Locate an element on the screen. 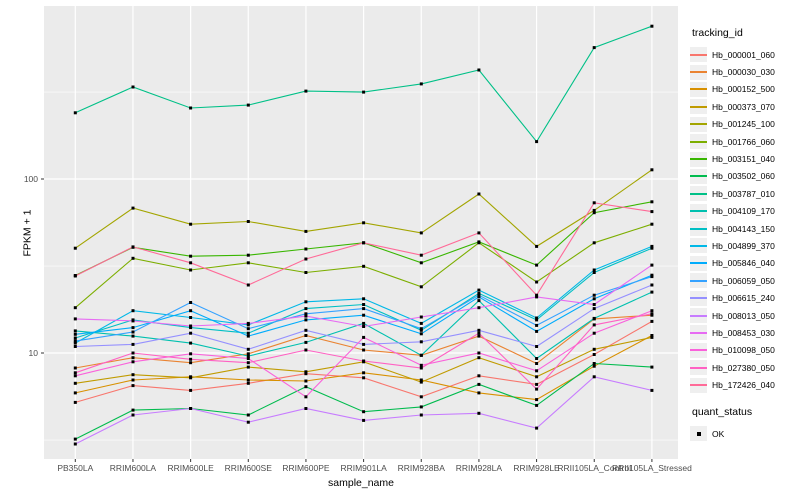 The width and height of the screenshot is (800, 500). legend-item: Hb_003502_060 is located at coordinates (744, 176).